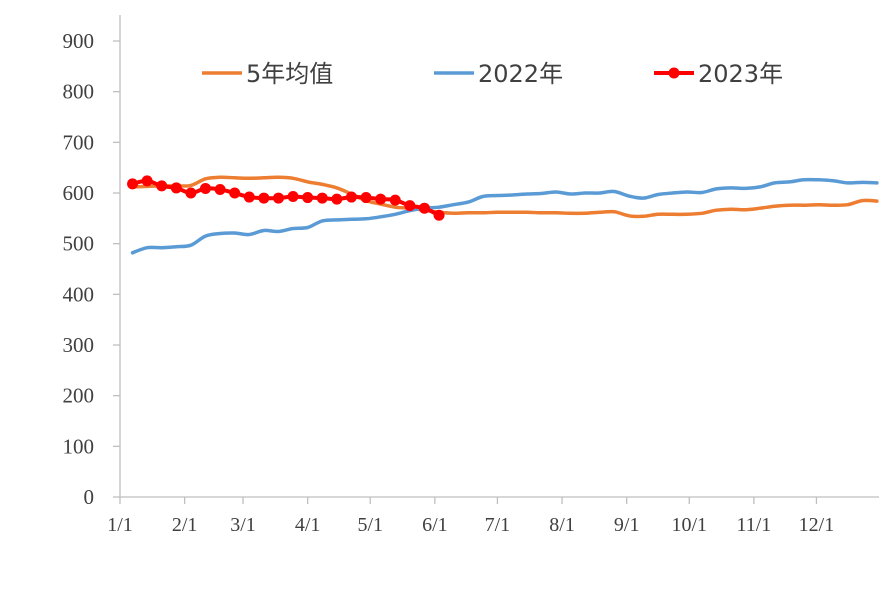 The height and width of the screenshot is (609, 891). What do you see at coordinates (370, 525) in the screenshot?
I see `x-tick-label: 5/1` at bounding box center [370, 525].